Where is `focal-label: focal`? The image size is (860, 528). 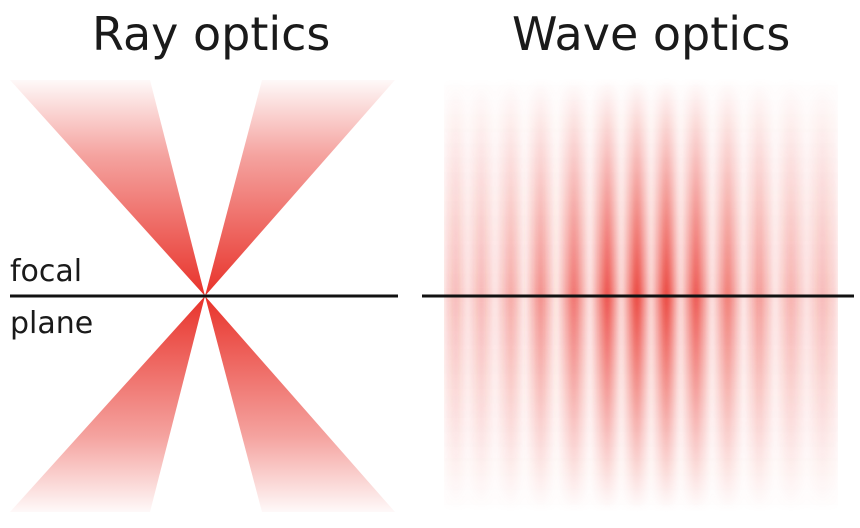
focal-label: focal is located at coordinates (46, 271).